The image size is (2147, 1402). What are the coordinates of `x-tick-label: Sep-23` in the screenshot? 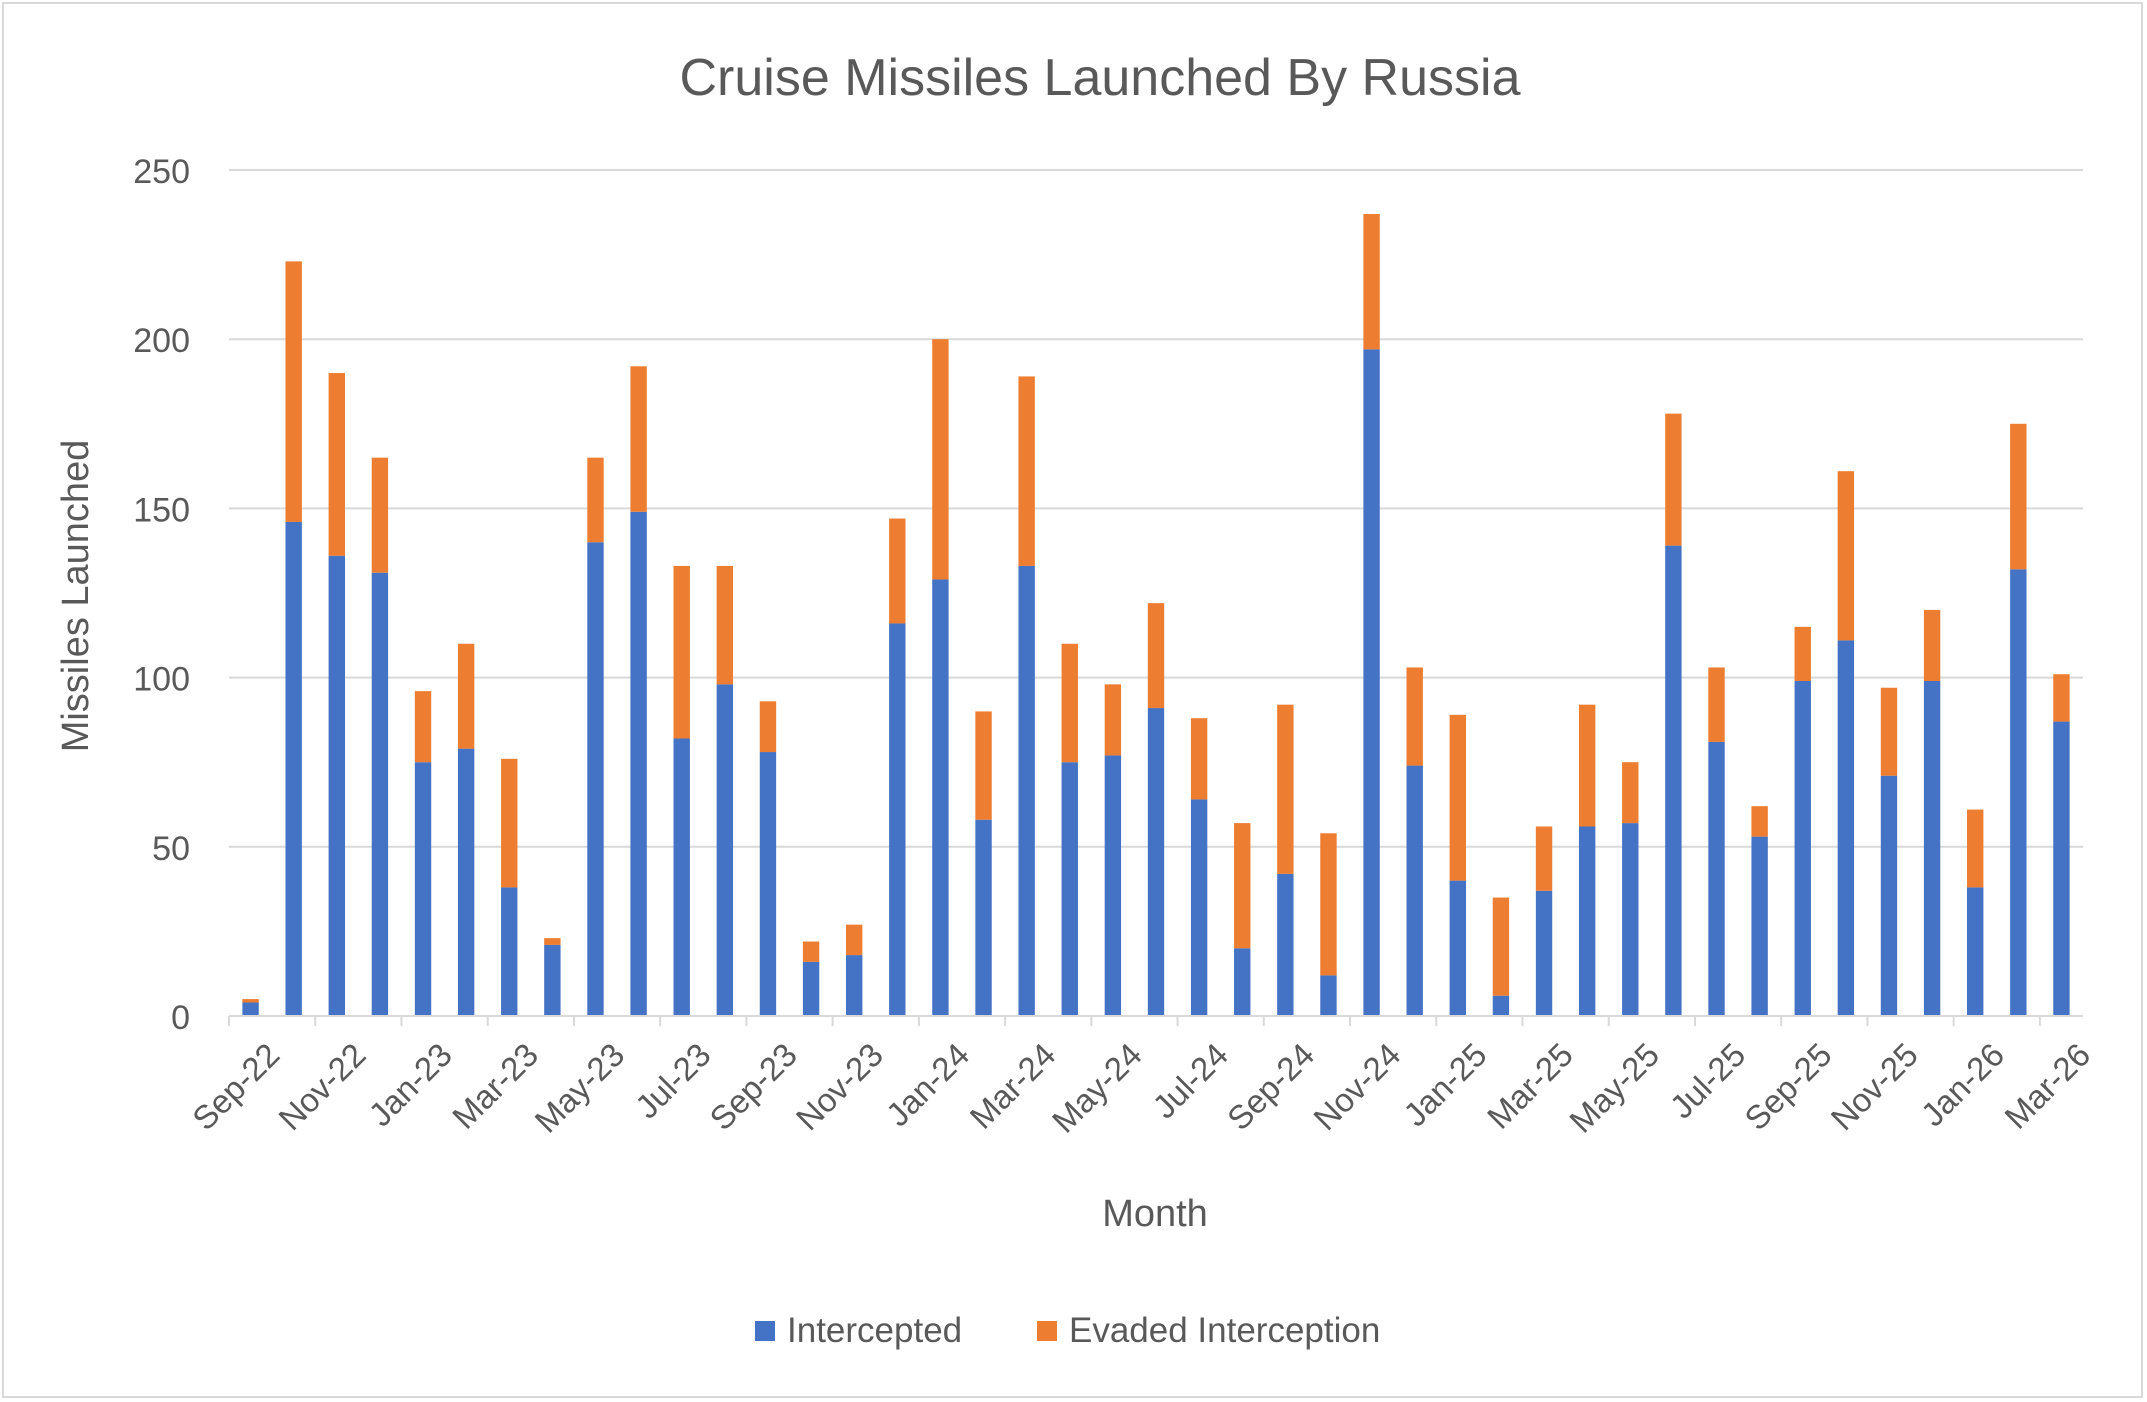 It's located at (752, 1086).